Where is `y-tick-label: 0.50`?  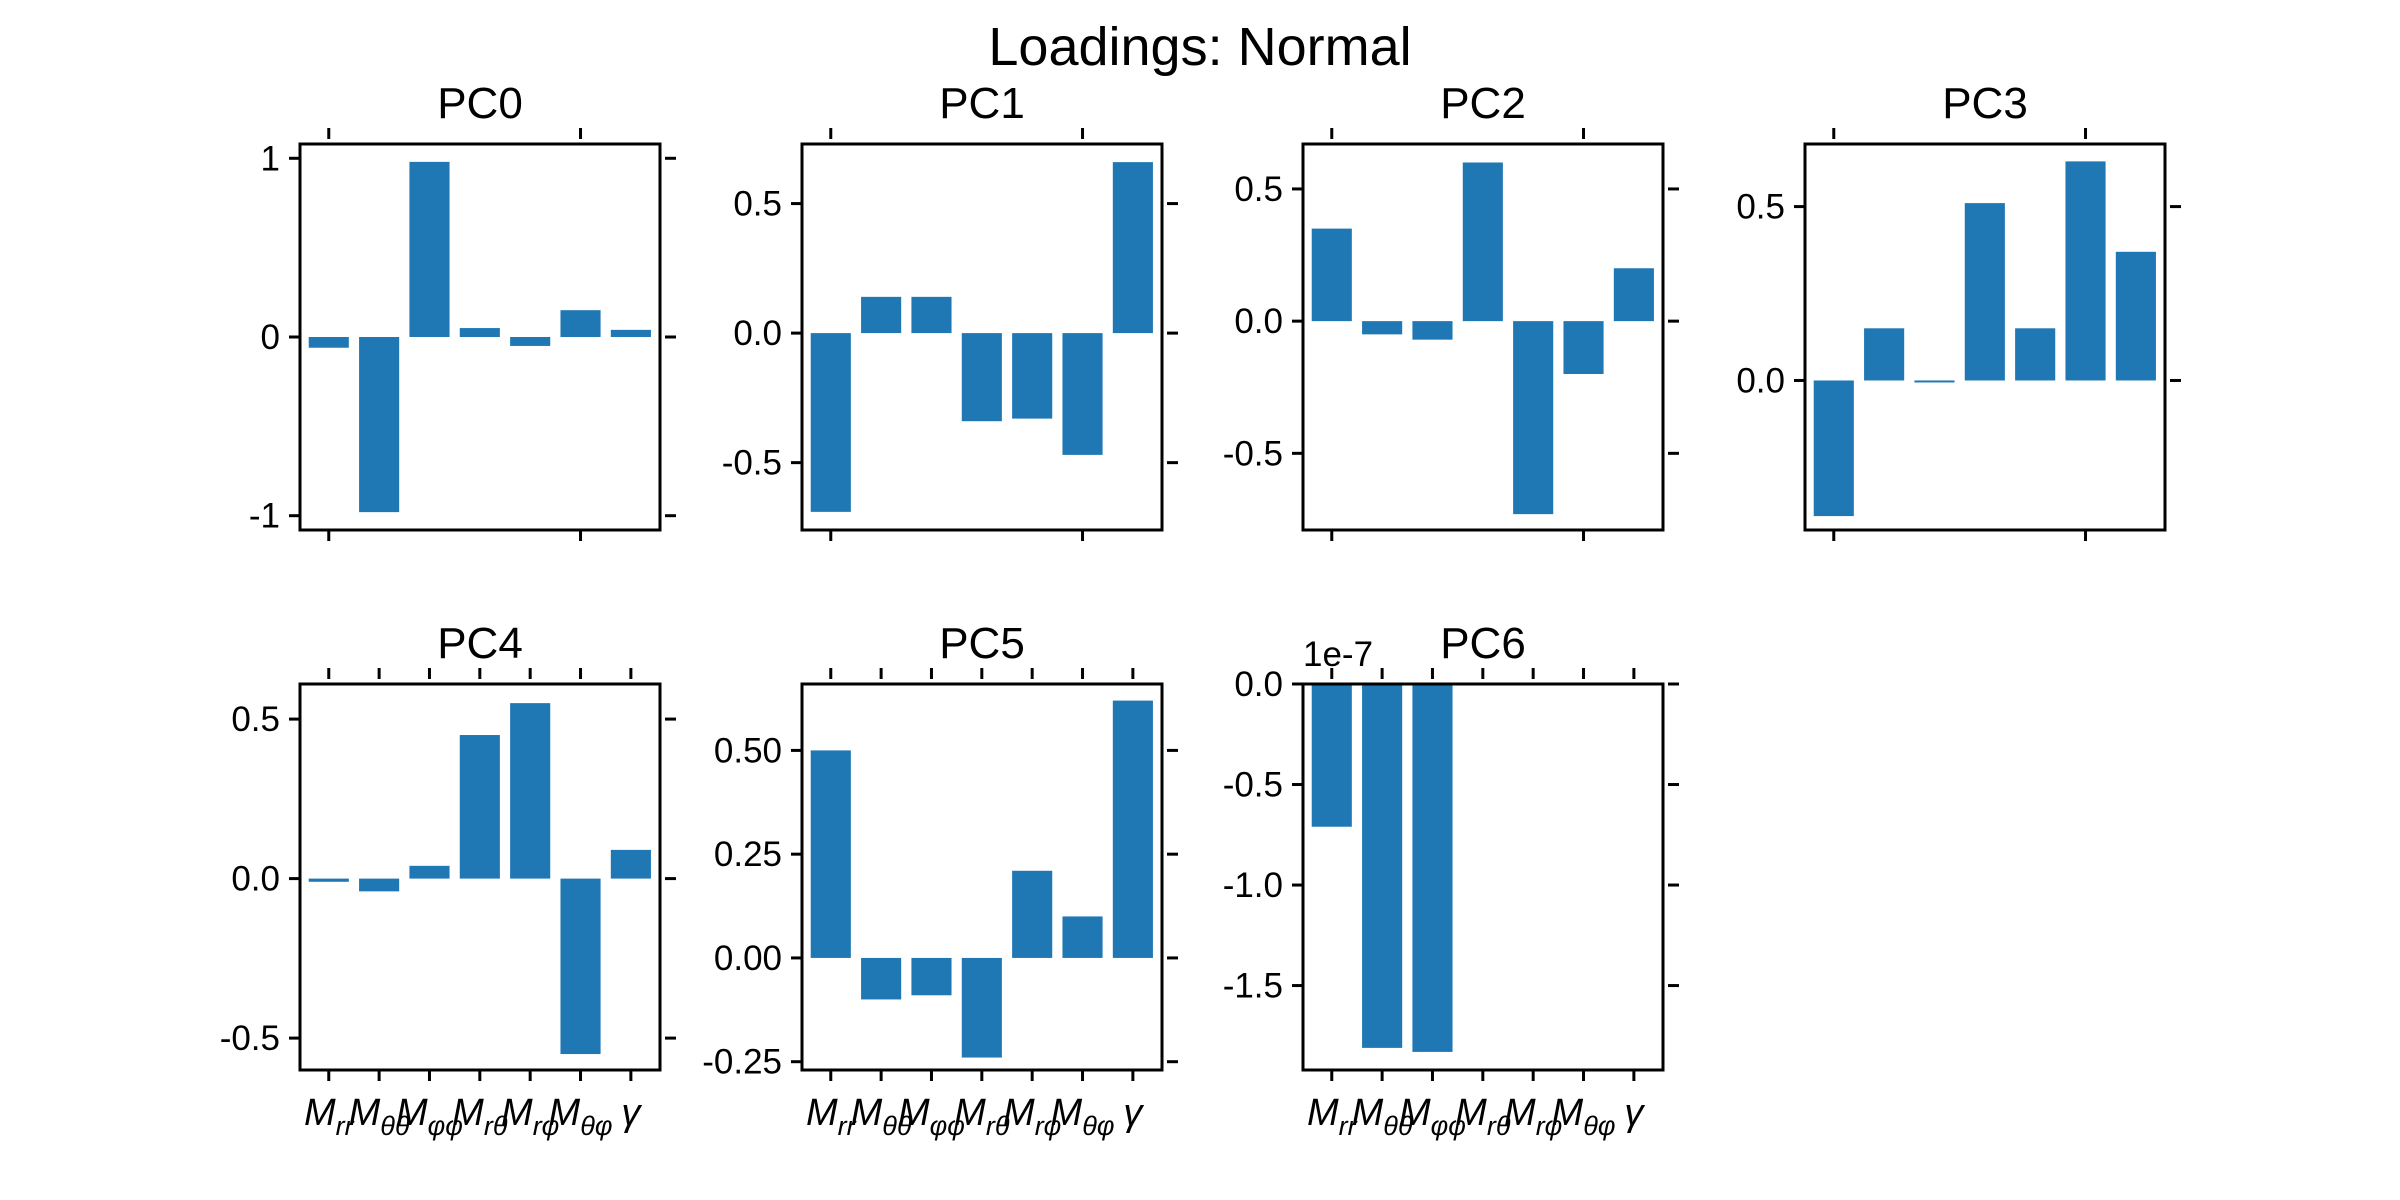 y-tick-label: 0.50 is located at coordinates (748, 750).